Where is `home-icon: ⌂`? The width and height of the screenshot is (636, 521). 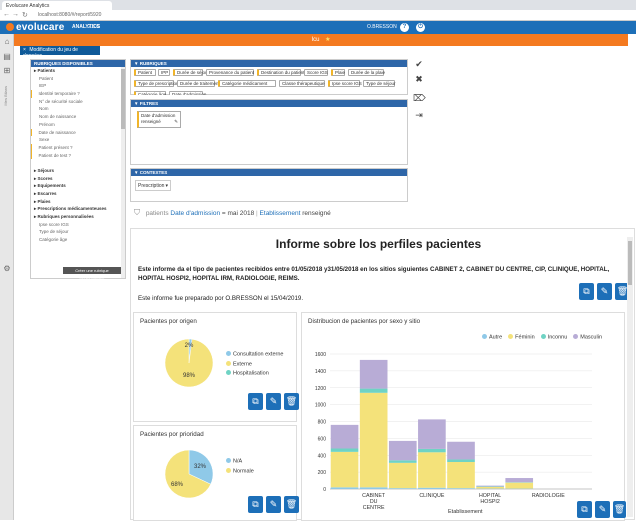 home-icon: ⌂ is located at coordinates (7, 42).